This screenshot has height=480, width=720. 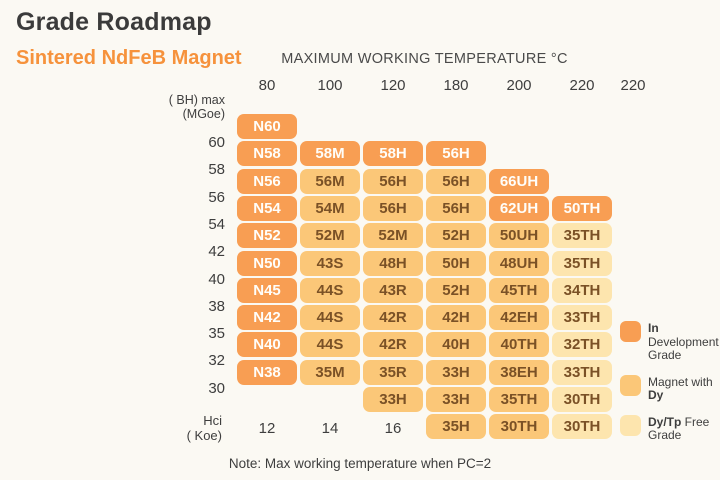 I want to click on grade-cell: N40, so click(x=267, y=344).